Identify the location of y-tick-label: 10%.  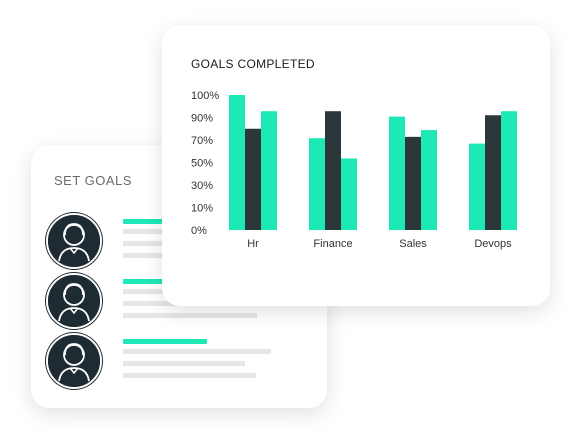
(202, 209).